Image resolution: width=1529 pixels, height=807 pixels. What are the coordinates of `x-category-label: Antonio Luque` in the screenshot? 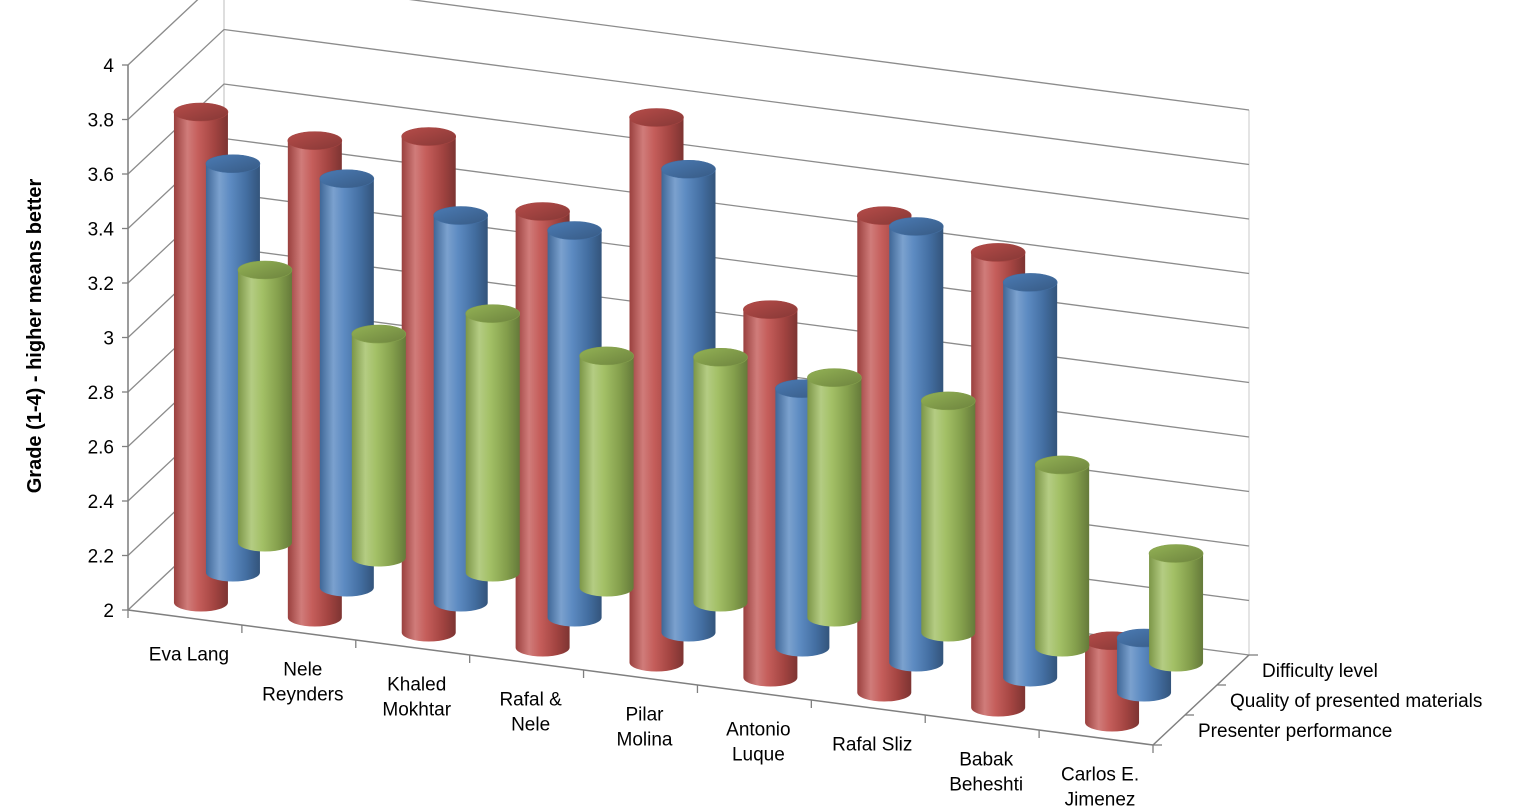 It's located at (758, 743).